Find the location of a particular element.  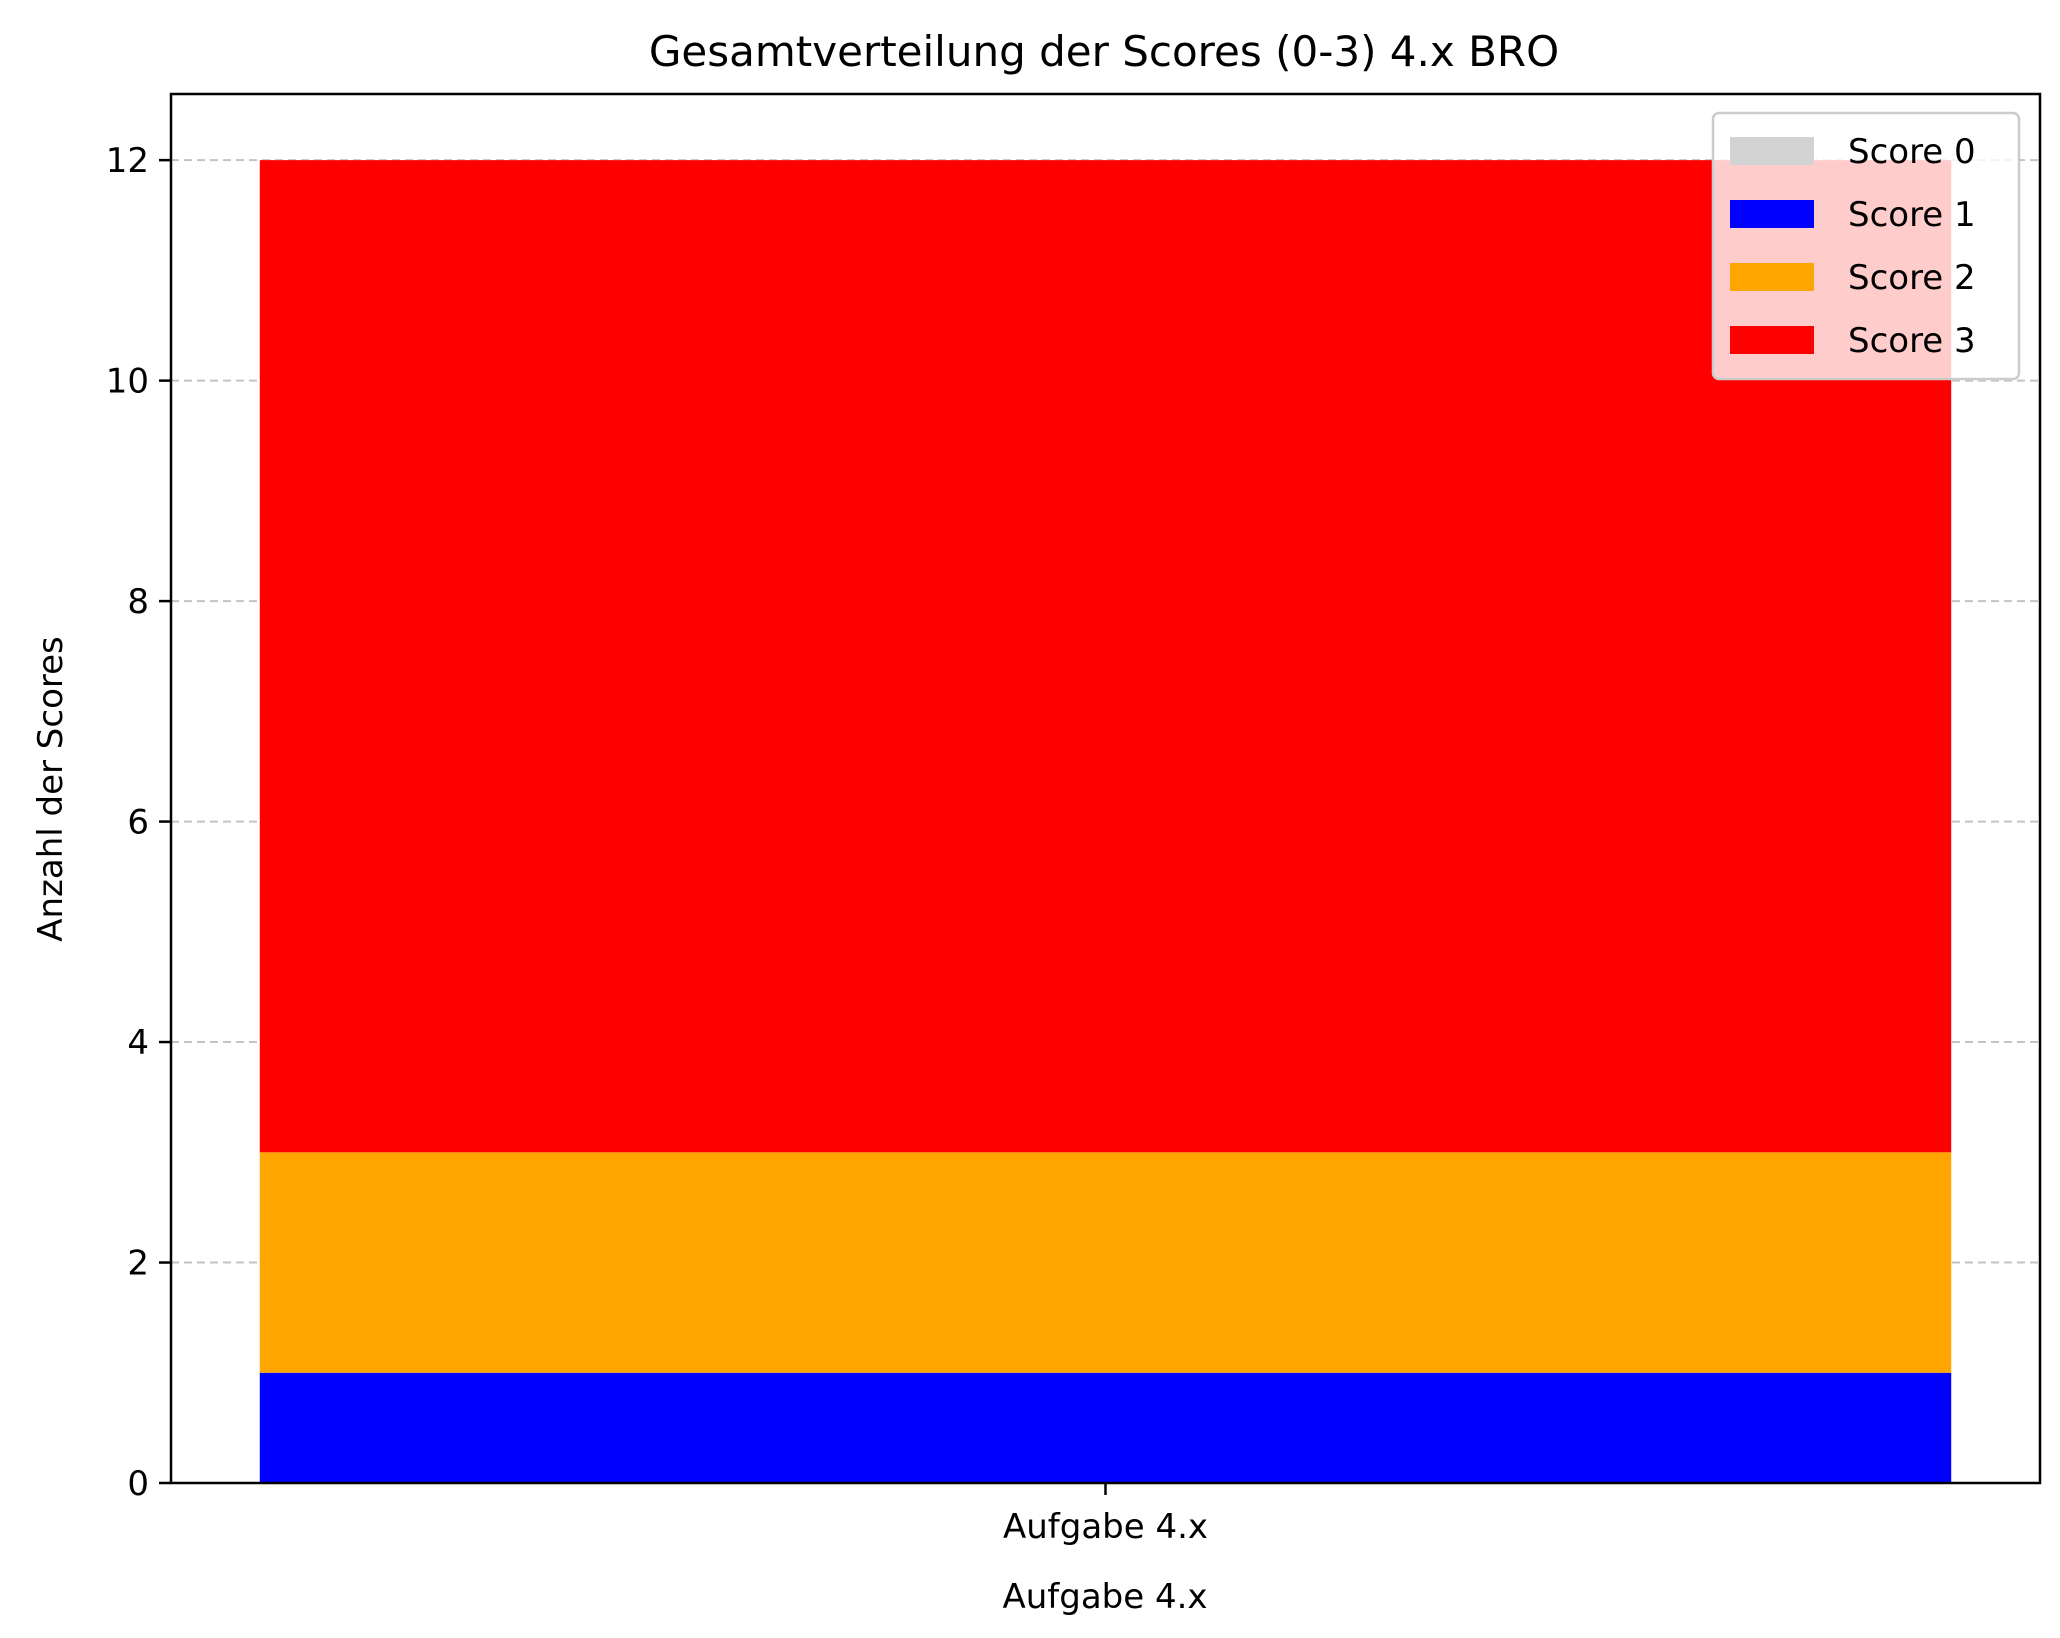

legend-frame is located at coordinates (1866, 246).